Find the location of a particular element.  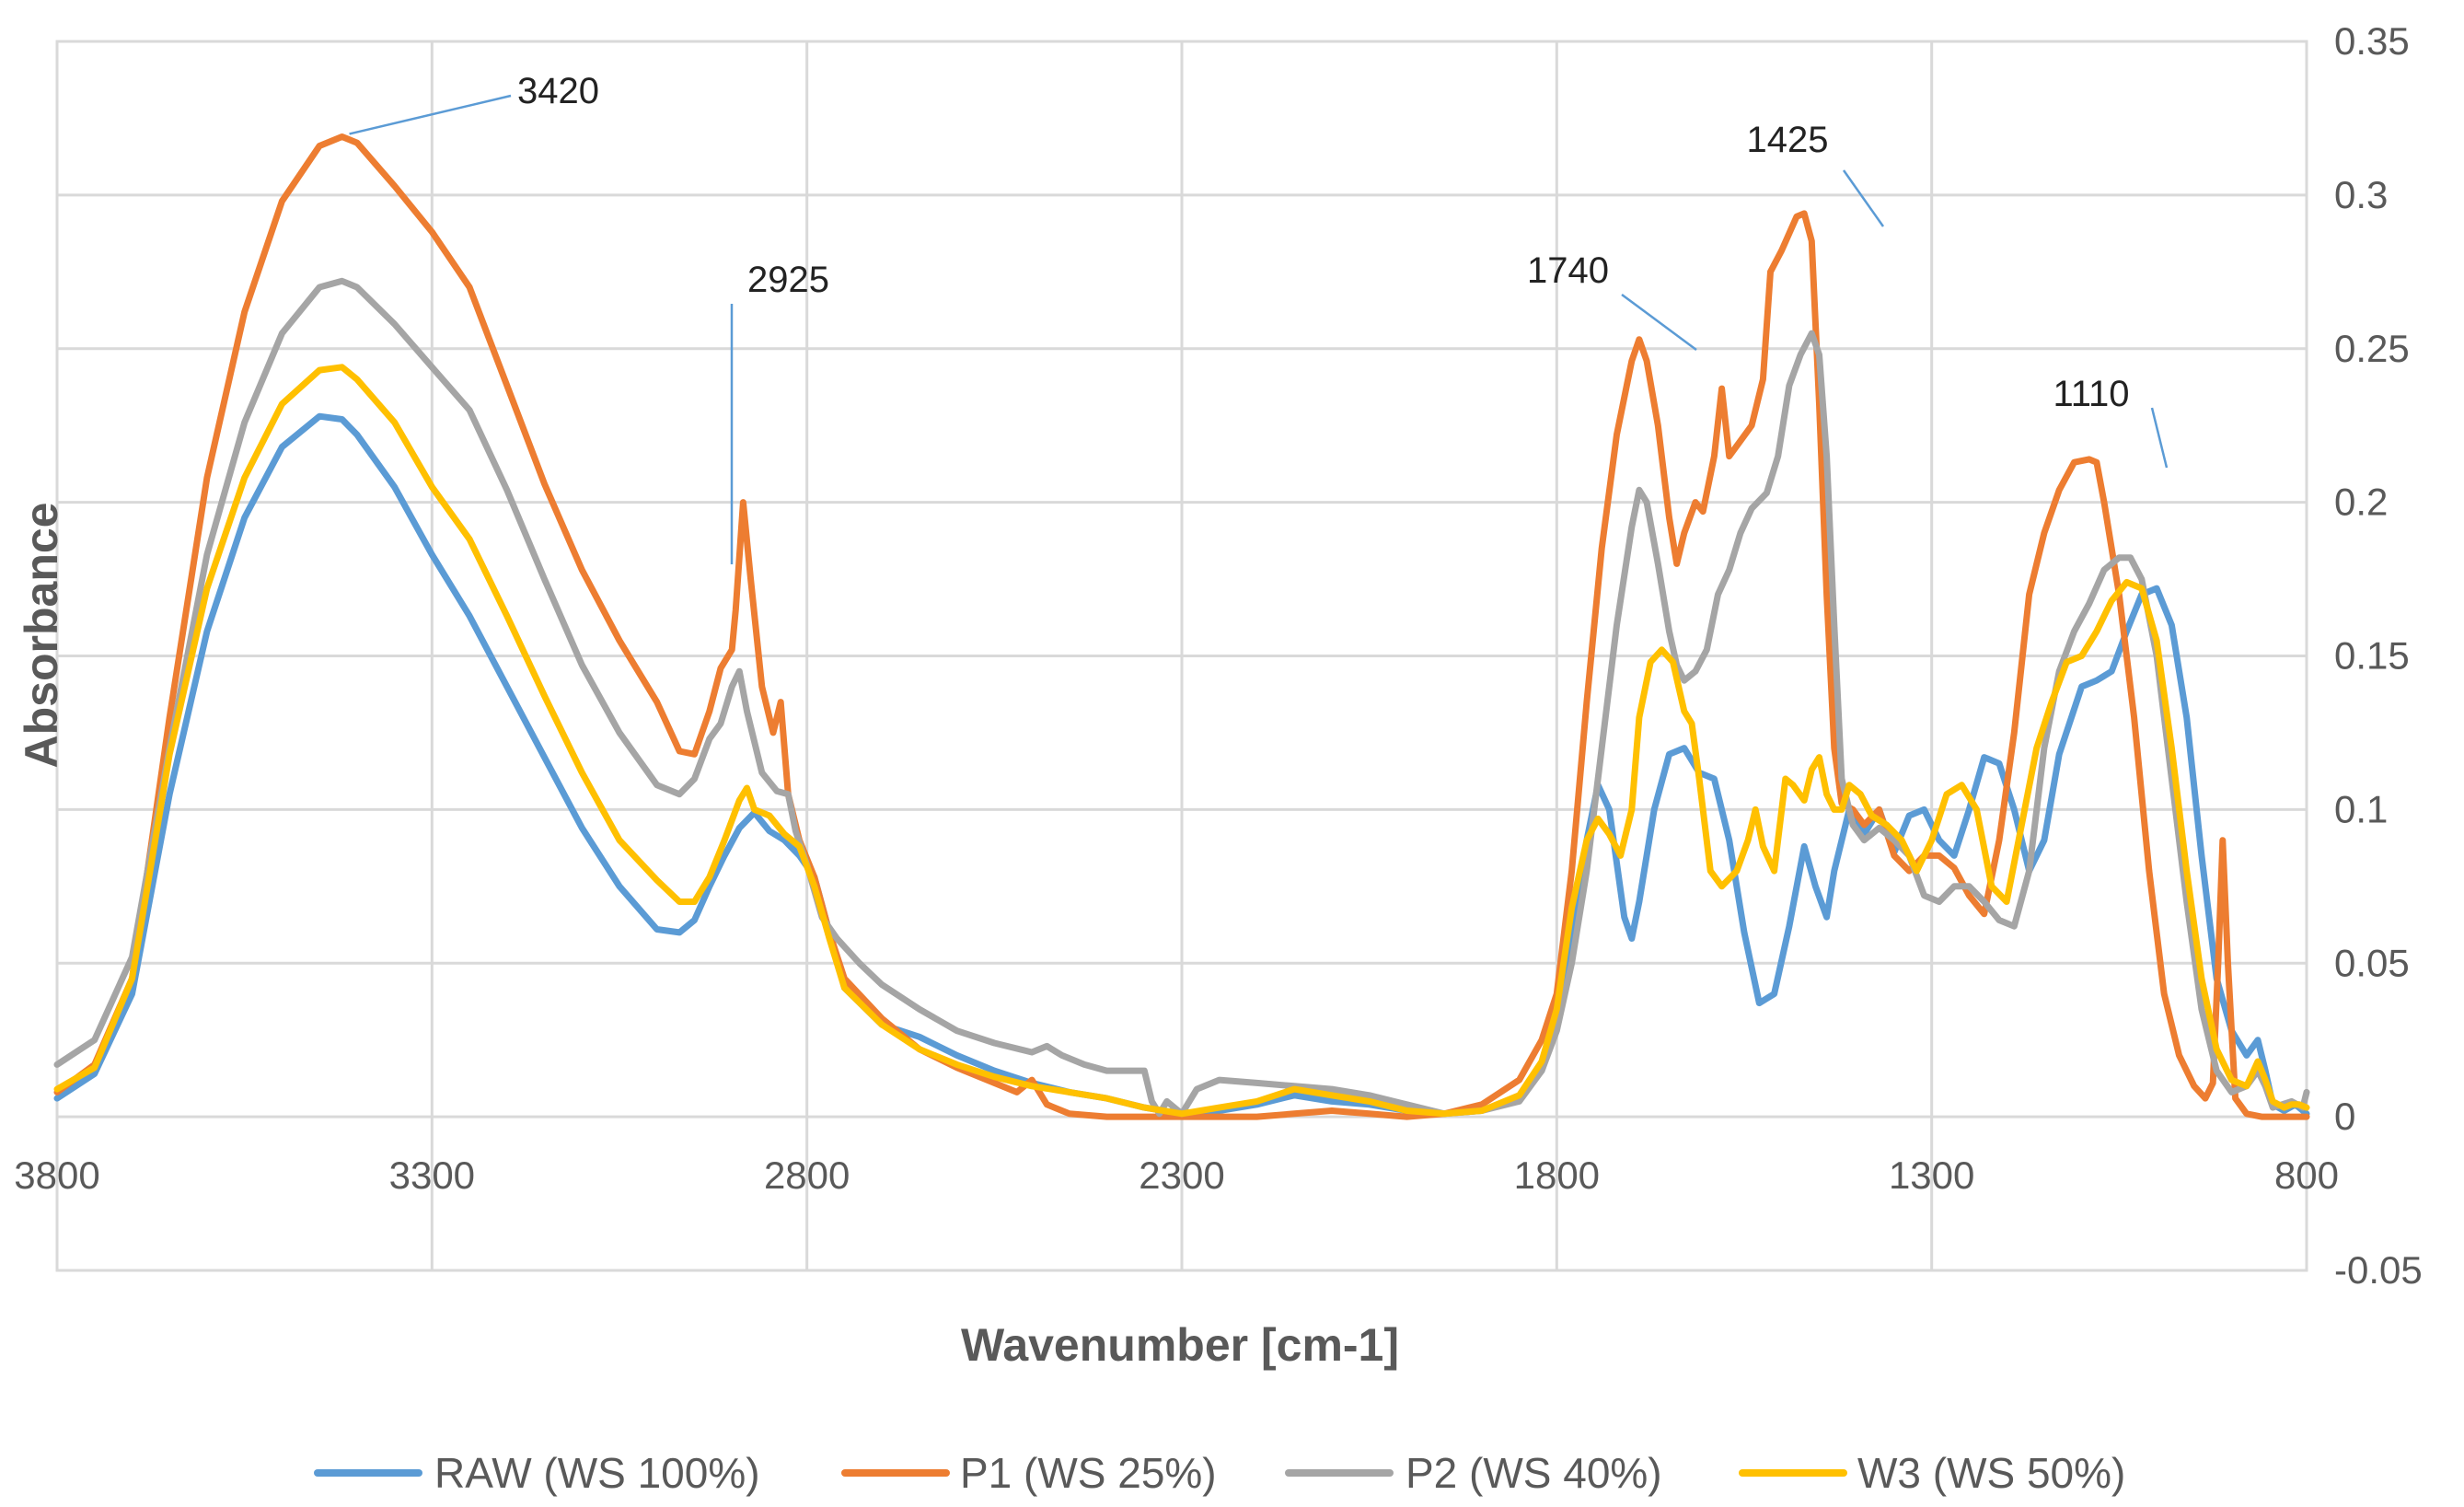

y-axis-title: Absorbance is located at coordinates (42, 636).